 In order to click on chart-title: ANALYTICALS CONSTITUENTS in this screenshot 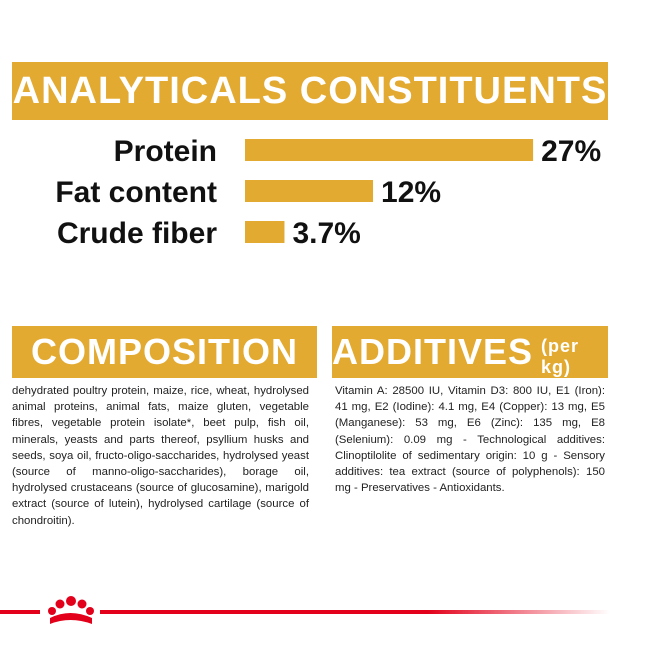, I will do `click(310, 91)`.